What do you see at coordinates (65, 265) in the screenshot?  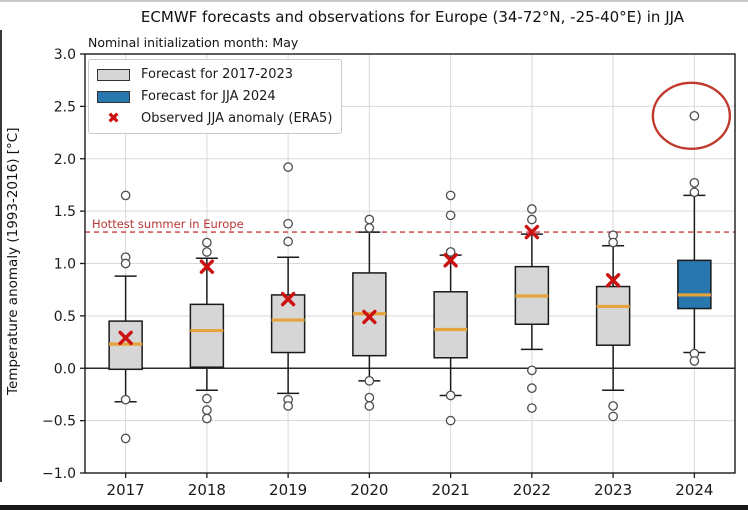 I see `y-tick-label: 1.0` at bounding box center [65, 265].